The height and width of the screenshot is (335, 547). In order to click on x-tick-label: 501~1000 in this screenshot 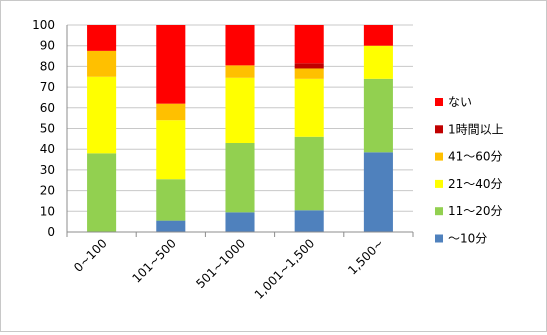, I will do `click(220, 263)`.